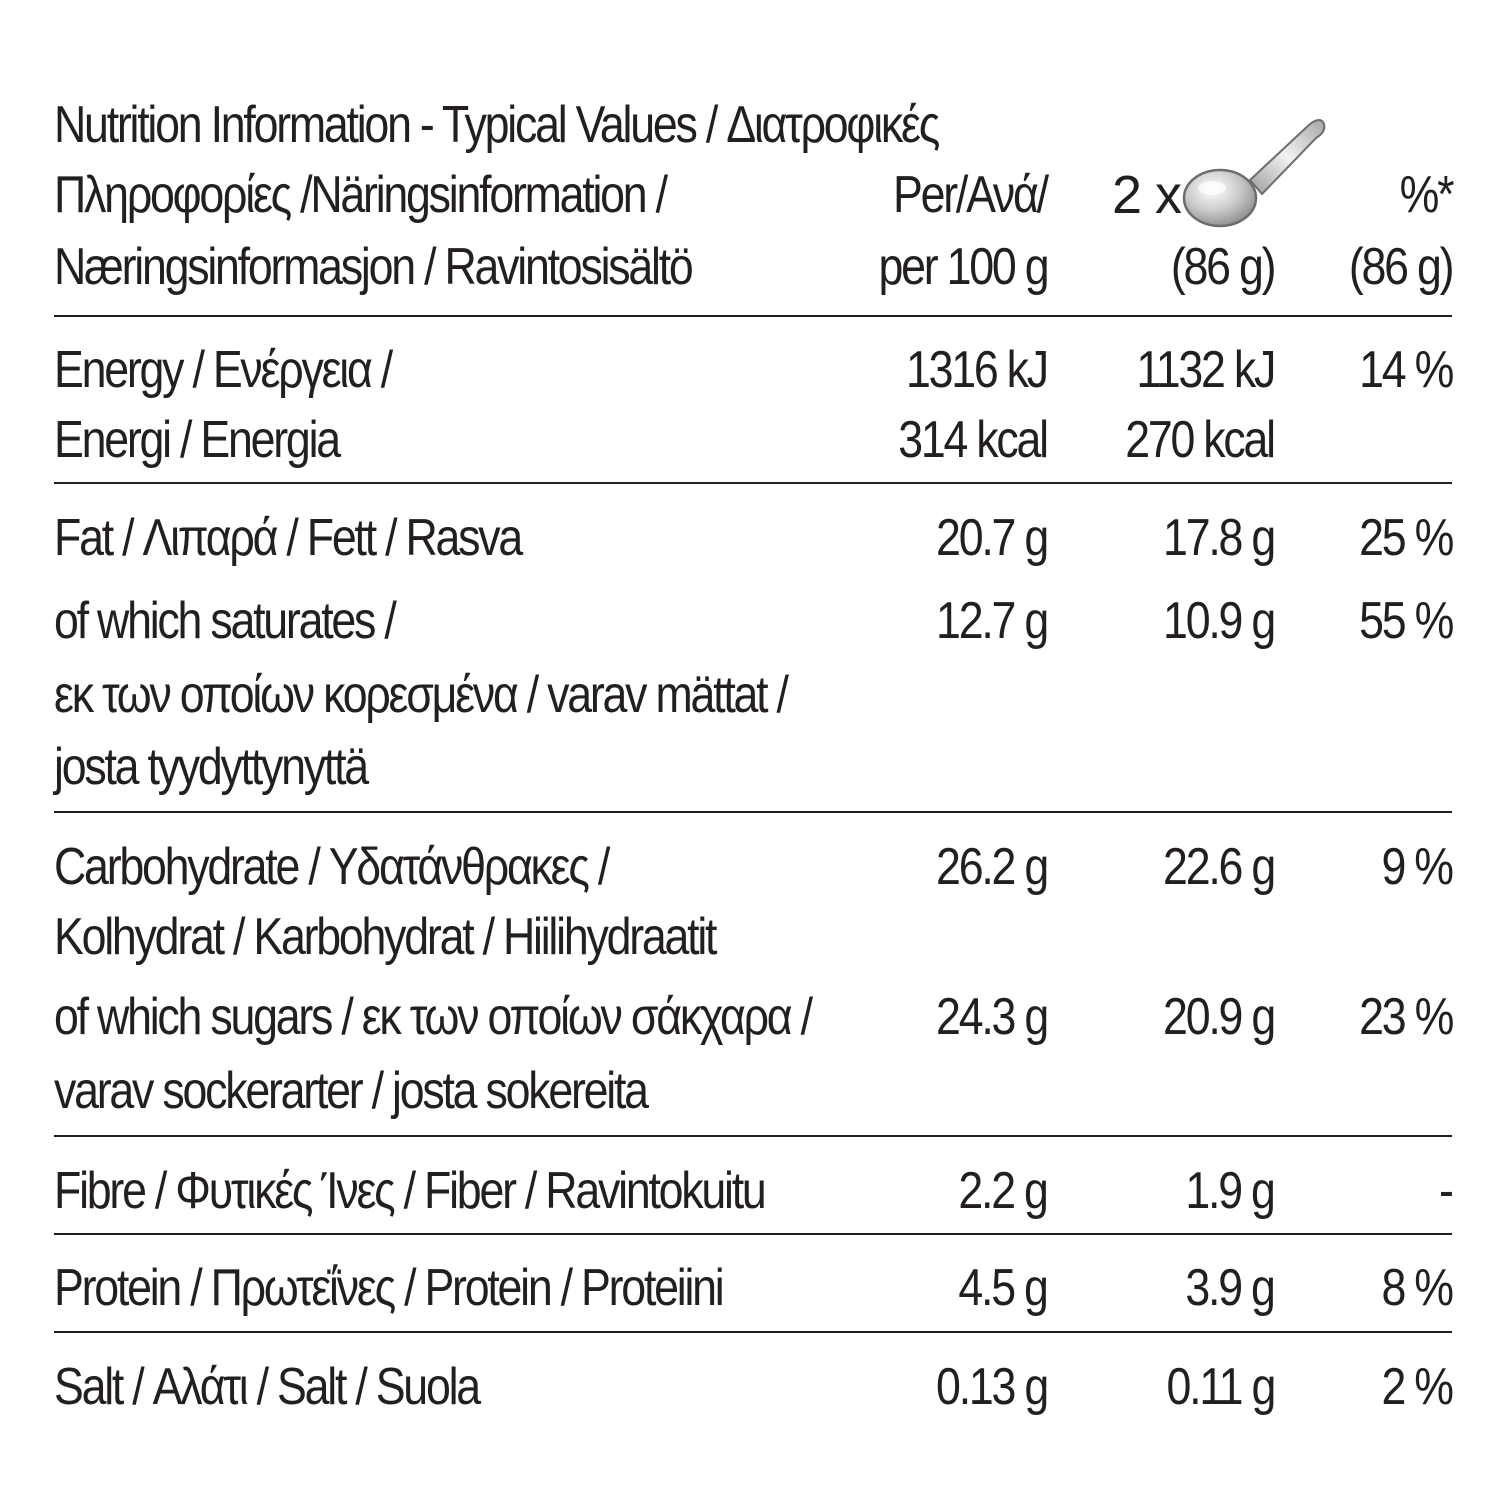 This screenshot has height=1500, width=1500. Describe the element at coordinates (992, 621) in the screenshot. I see `saturates-per100: 12.7 g` at that location.